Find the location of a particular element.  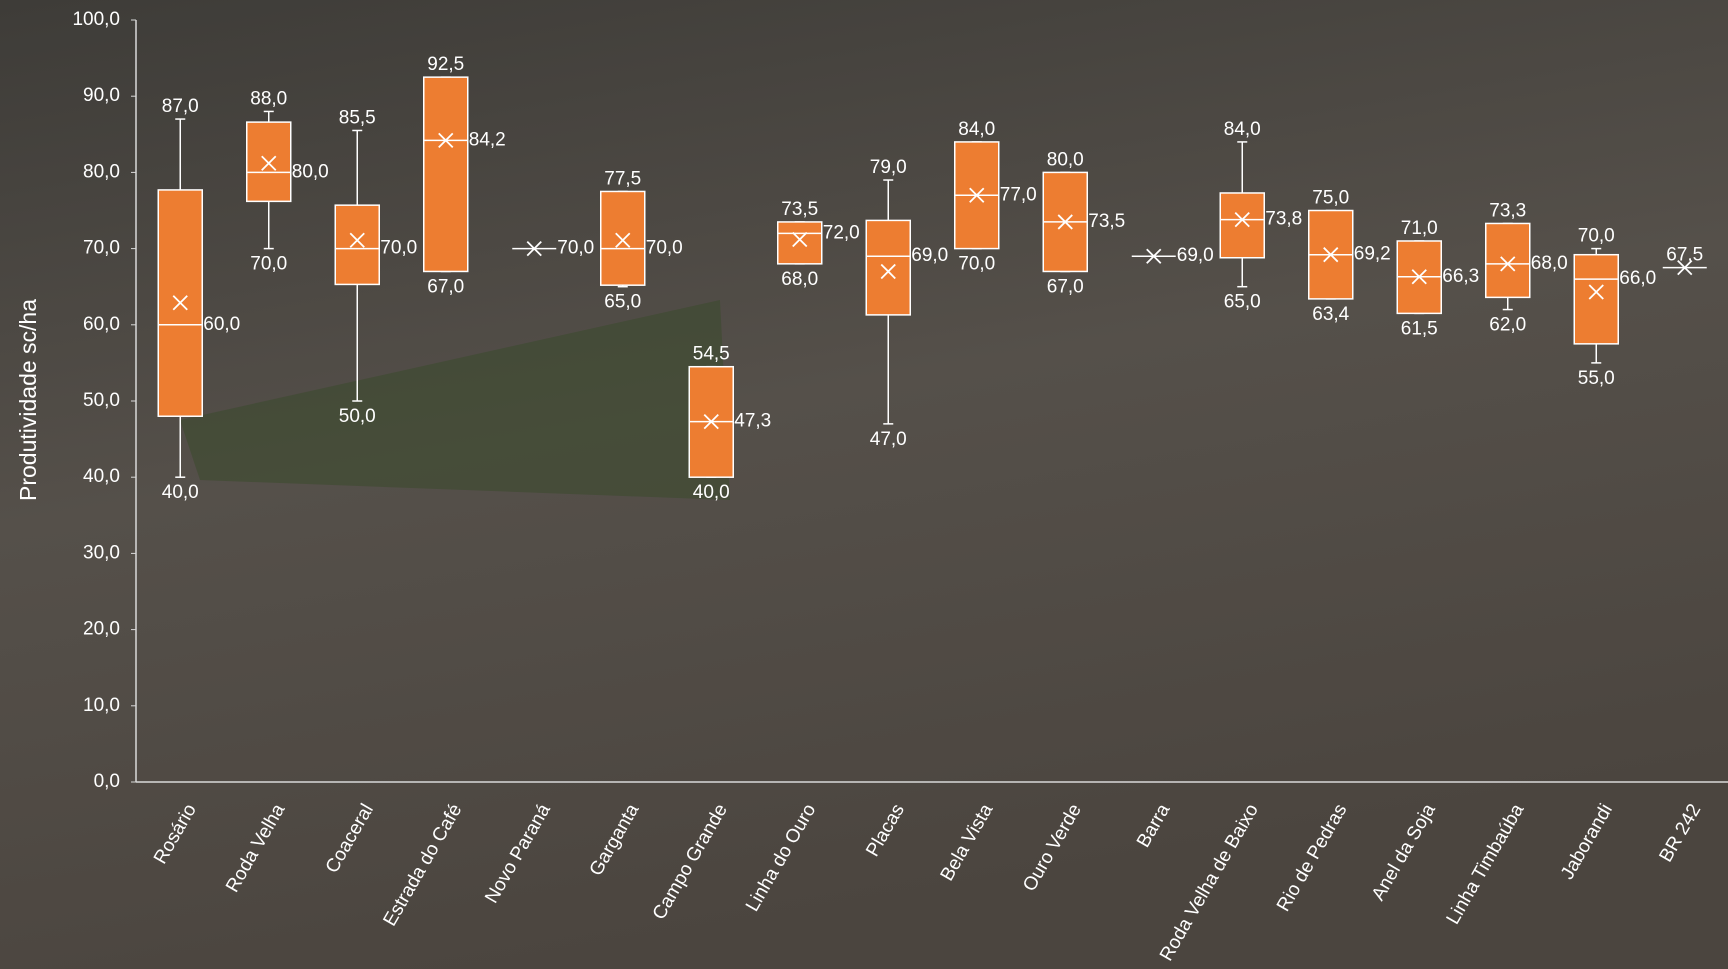

y-tick-label: 100,0 is located at coordinates (96, 19).